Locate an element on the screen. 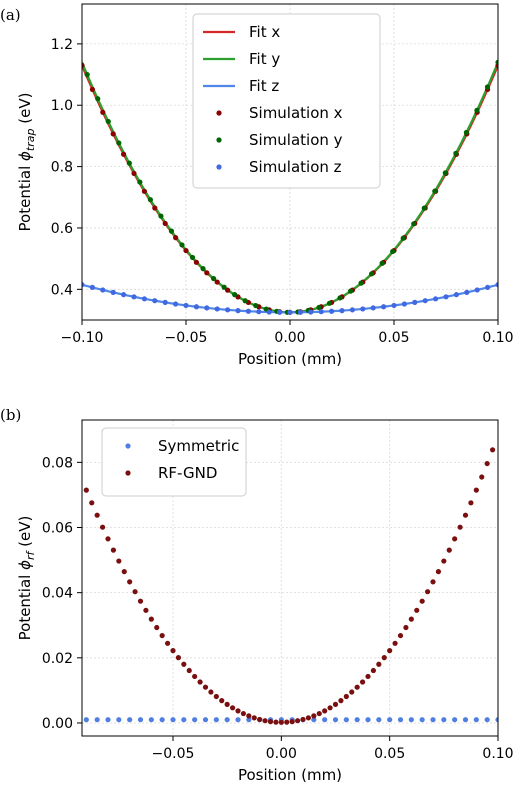  y-tick-label: 0.6 is located at coordinates (62, 229).